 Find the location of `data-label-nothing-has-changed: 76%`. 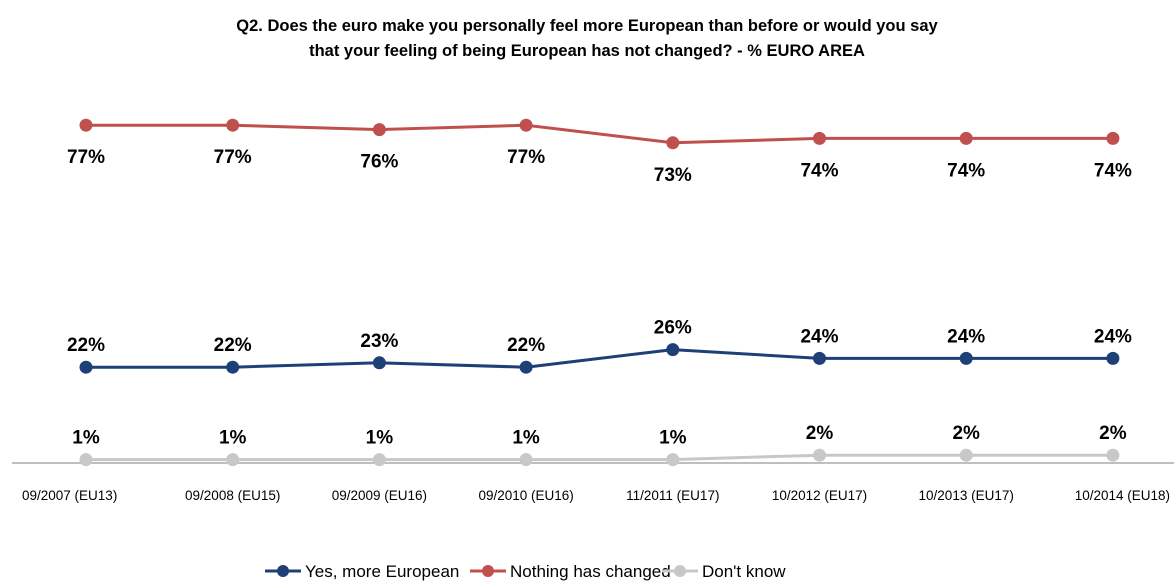

data-label-nothing-has-changed: 76% is located at coordinates (379, 162).